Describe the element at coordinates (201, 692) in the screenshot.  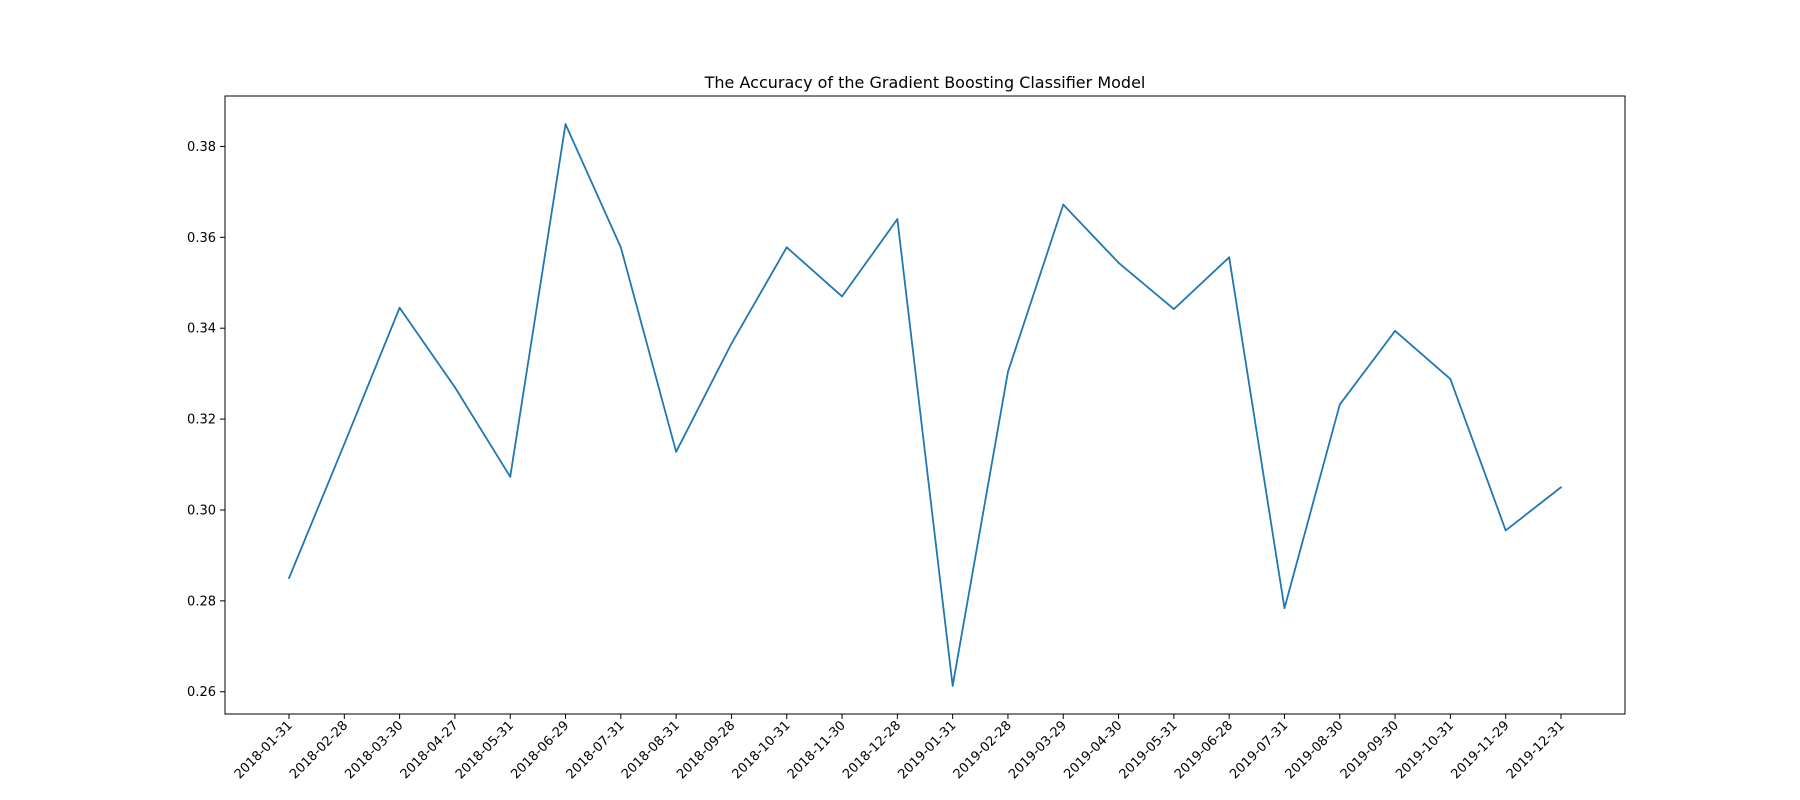
I see `y-tick-label: 0.26` at that location.